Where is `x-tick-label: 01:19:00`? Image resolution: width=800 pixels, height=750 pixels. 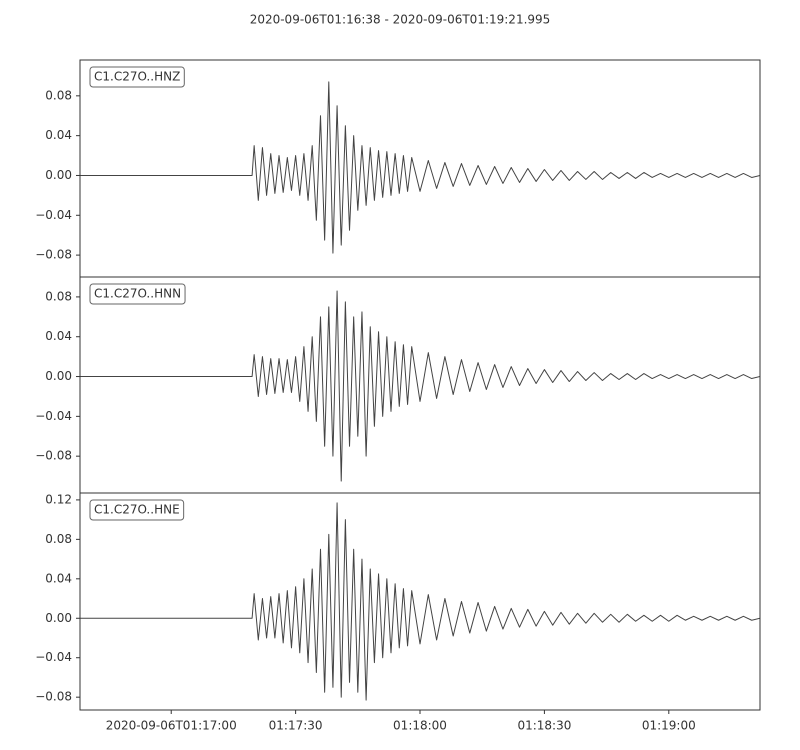
x-tick-label: 01:19:00 is located at coordinates (669, 726).